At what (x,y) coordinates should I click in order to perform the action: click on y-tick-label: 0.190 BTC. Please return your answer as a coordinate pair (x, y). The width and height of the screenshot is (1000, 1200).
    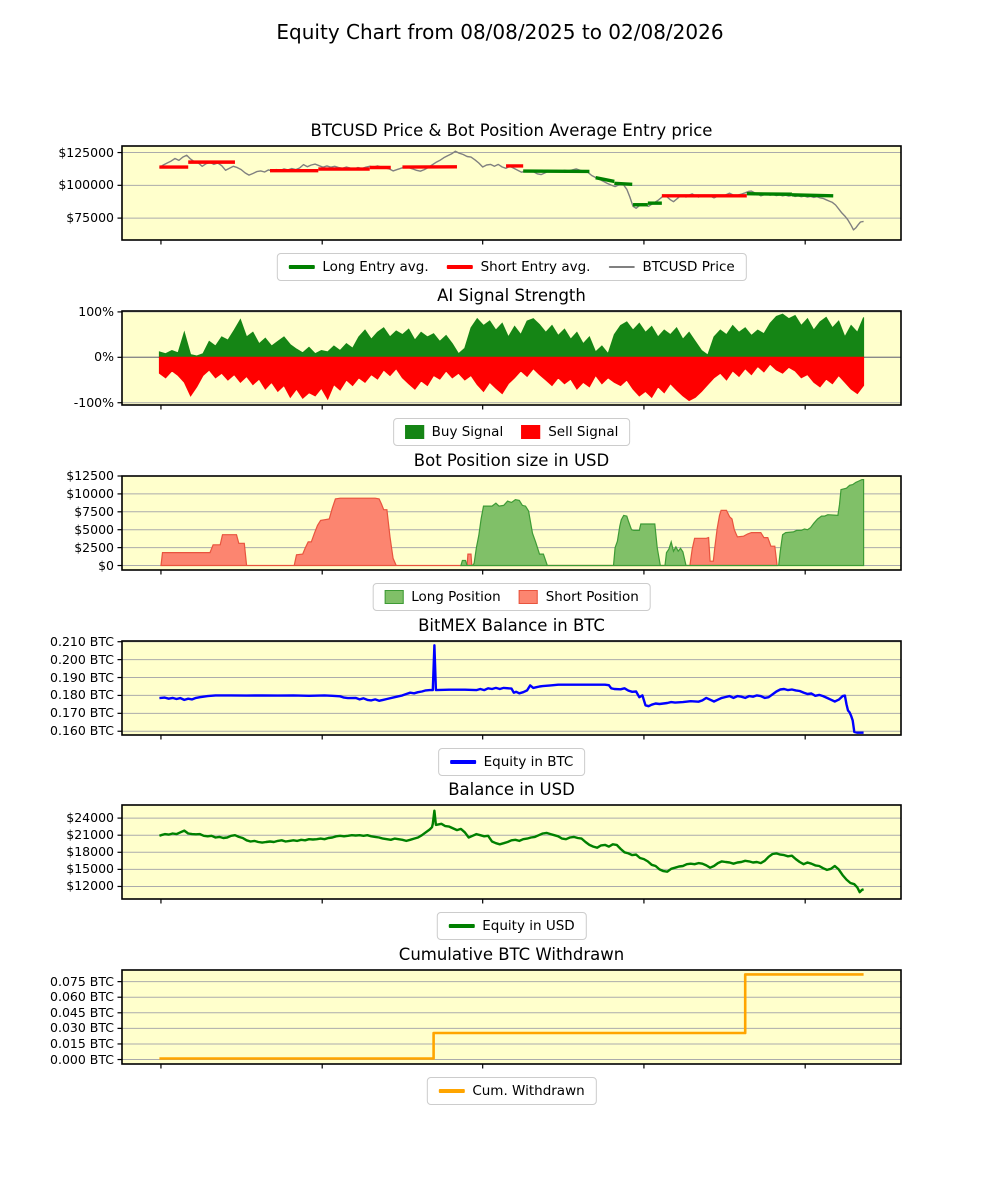
    Looking at the image, I should click on (82, 677).